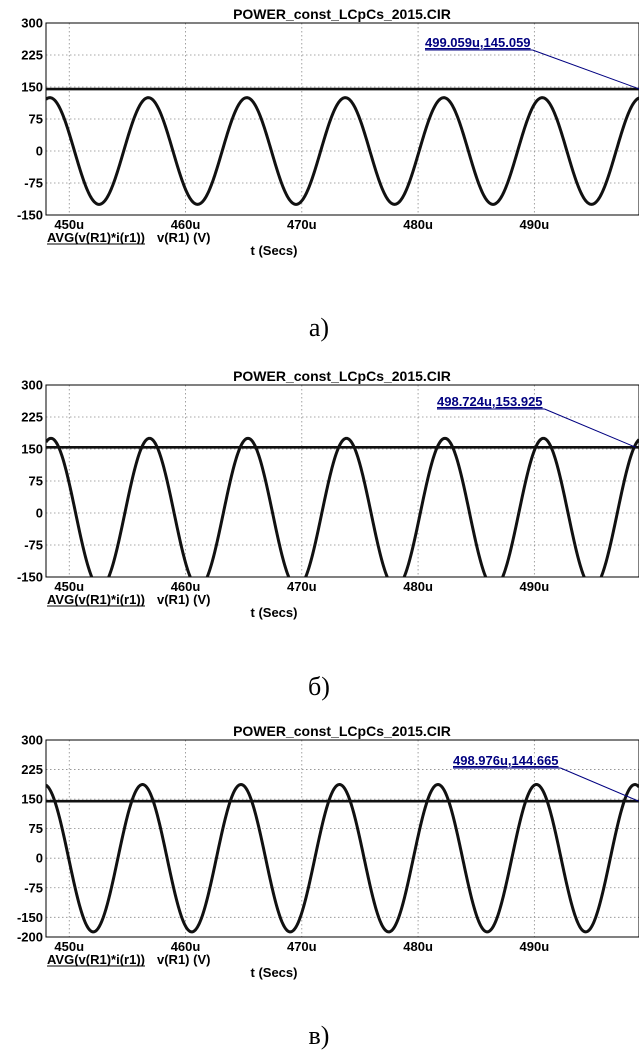  Describe the element at coordinates (319, 1035) in the screenshot. I see `panel-caption: в)` at that location.